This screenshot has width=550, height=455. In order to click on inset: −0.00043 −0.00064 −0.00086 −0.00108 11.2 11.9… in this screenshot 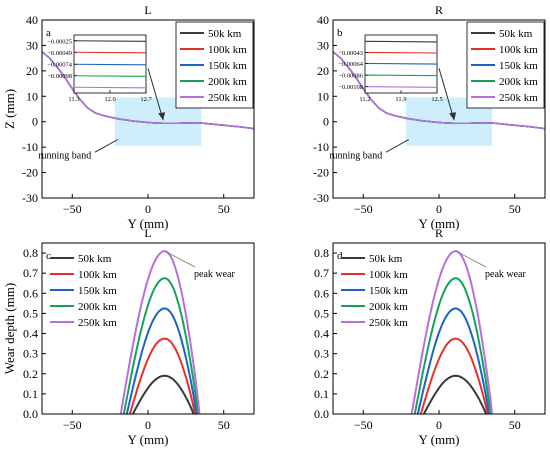, I will do `click(390, 68)`.